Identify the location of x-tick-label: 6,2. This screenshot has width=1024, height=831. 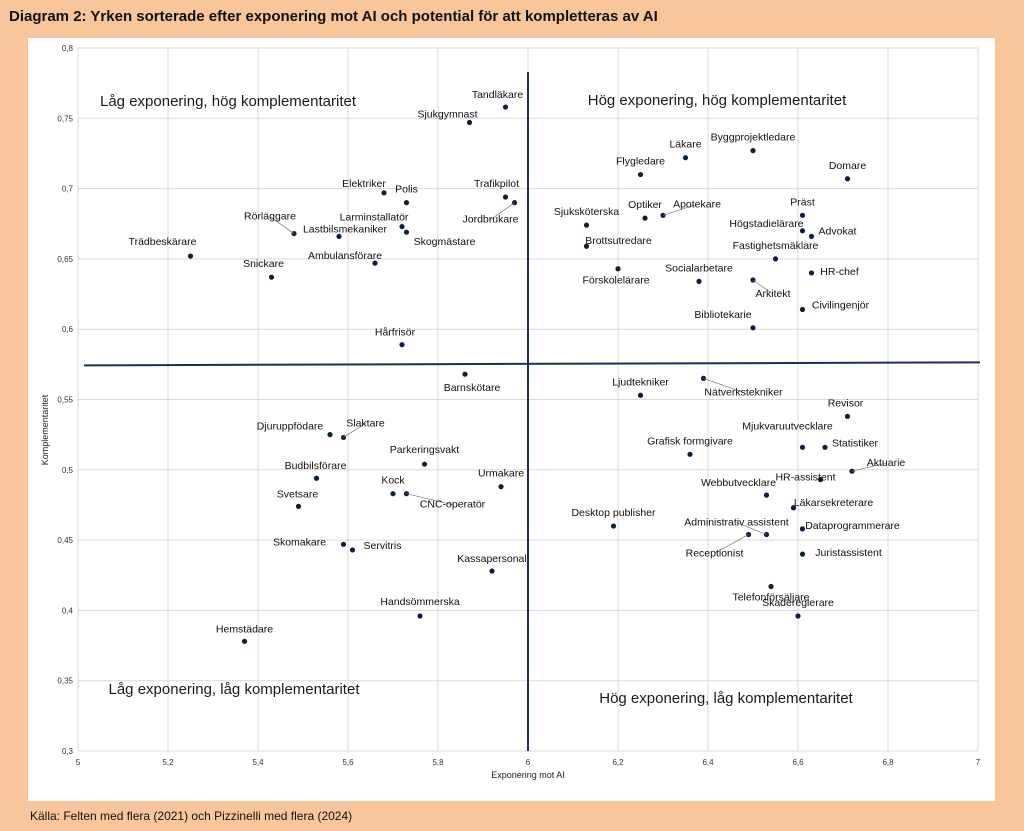
(618, 762).